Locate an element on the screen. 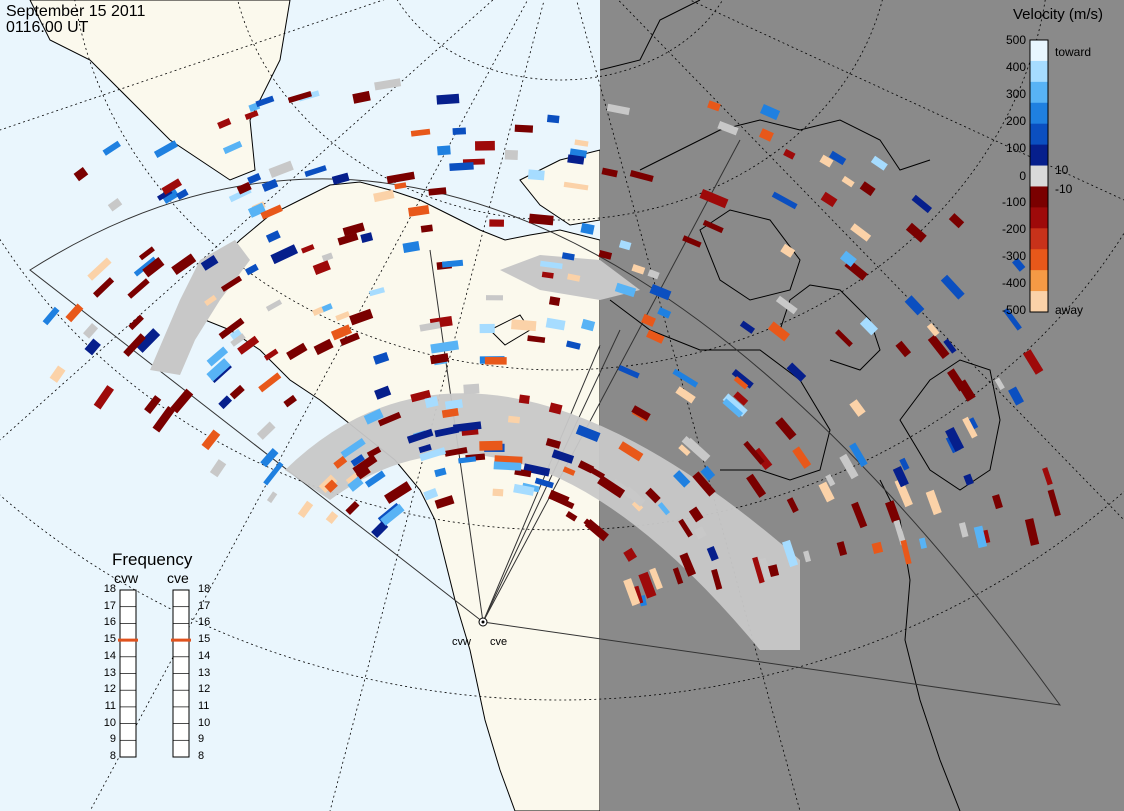 The height and width of the screenshot is (811, 1124). colorbar-tick: -100 is located at coordinates (1013, 202).